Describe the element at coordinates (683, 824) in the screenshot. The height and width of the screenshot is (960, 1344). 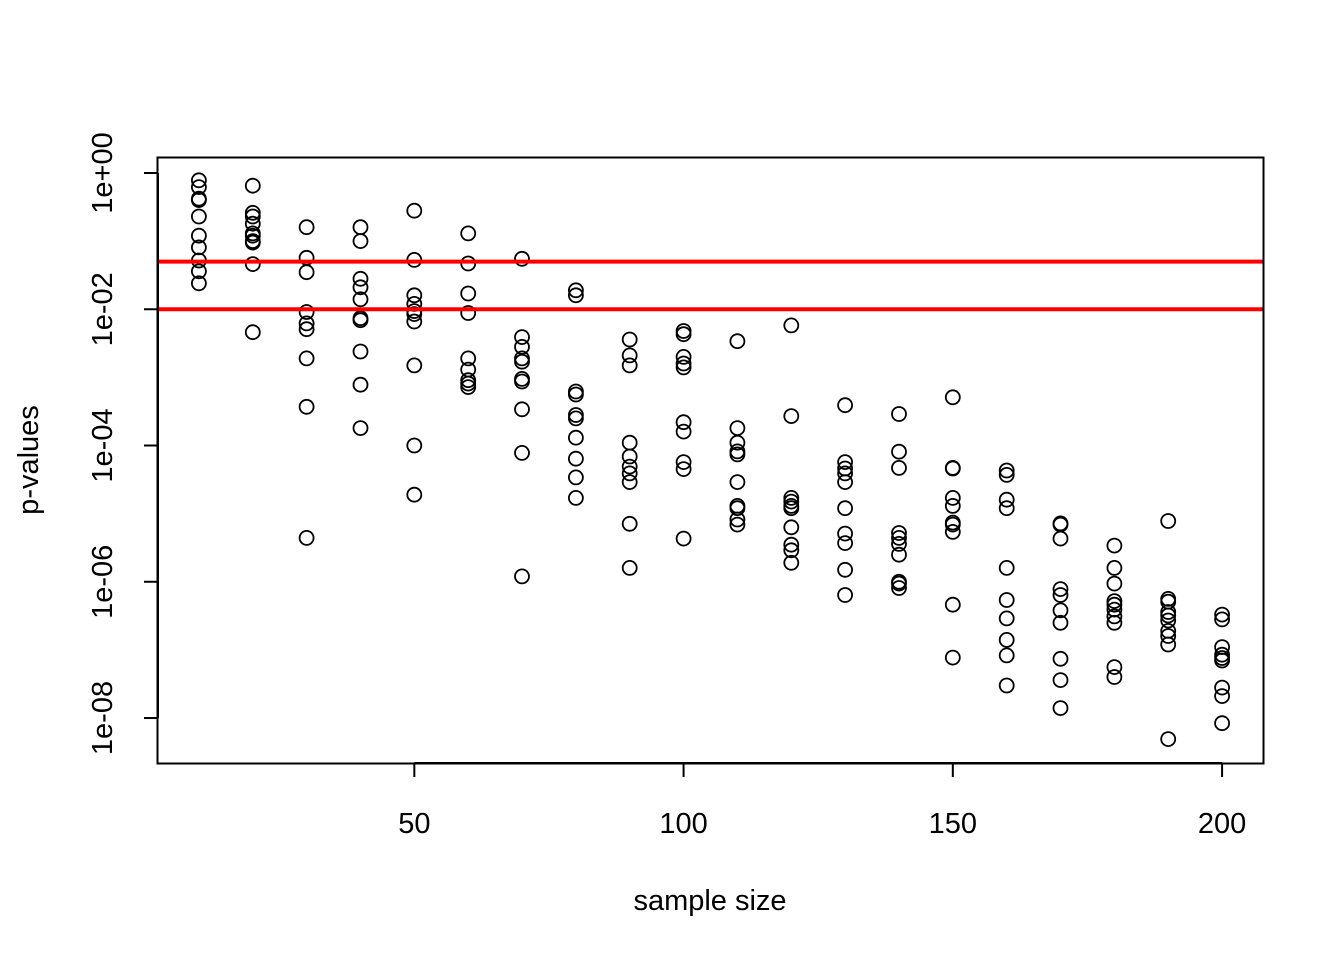
I see `x-tick-label: 100` at that location.